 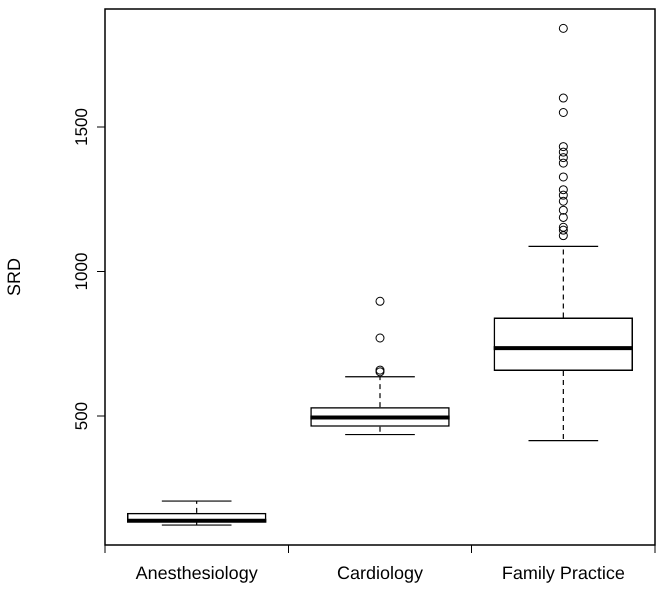 I want to click on y-tick-label: 1000, so click(x=82, y=271).